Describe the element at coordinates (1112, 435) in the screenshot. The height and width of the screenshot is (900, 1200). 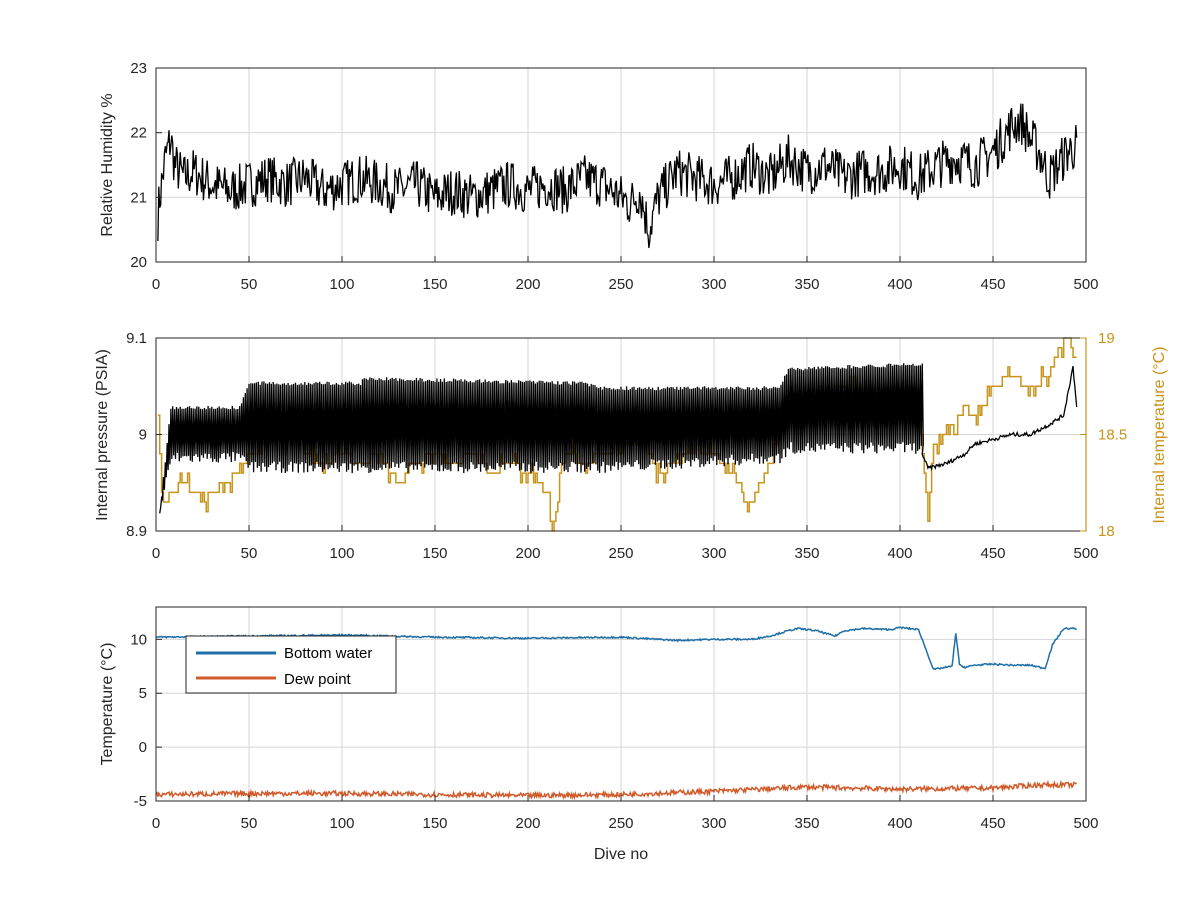
I see `y2-tick-label: 18.5` at that location.